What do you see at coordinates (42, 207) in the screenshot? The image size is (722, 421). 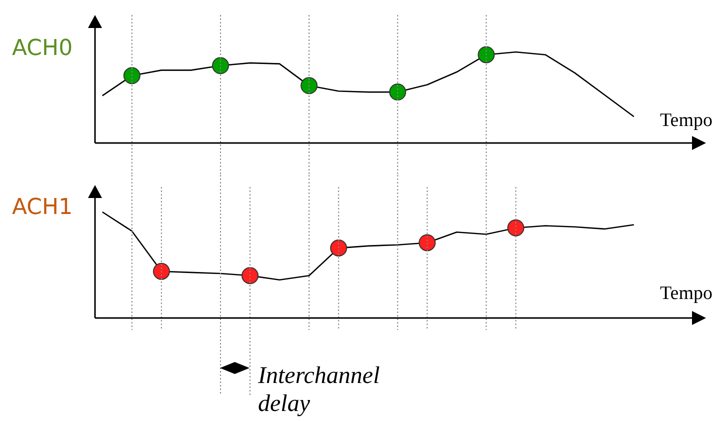 I see `y-axis-title: ACH1` at bounding box center [42, 207].